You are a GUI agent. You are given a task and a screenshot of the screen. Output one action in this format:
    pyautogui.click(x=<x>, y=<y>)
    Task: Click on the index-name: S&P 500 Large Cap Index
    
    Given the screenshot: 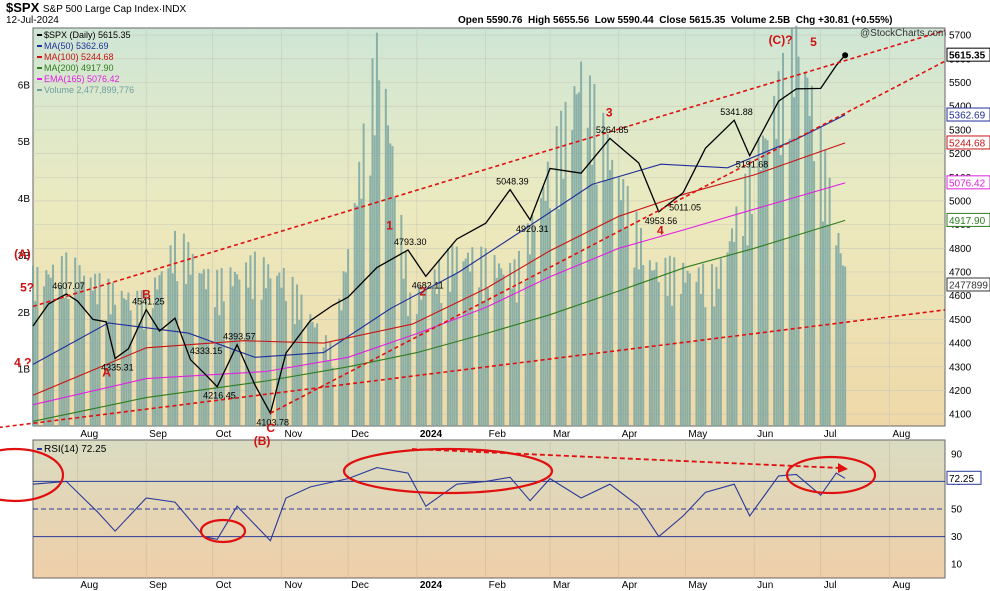 What is the action you would take?
    pyautogui.click(x=100, y=9)
    